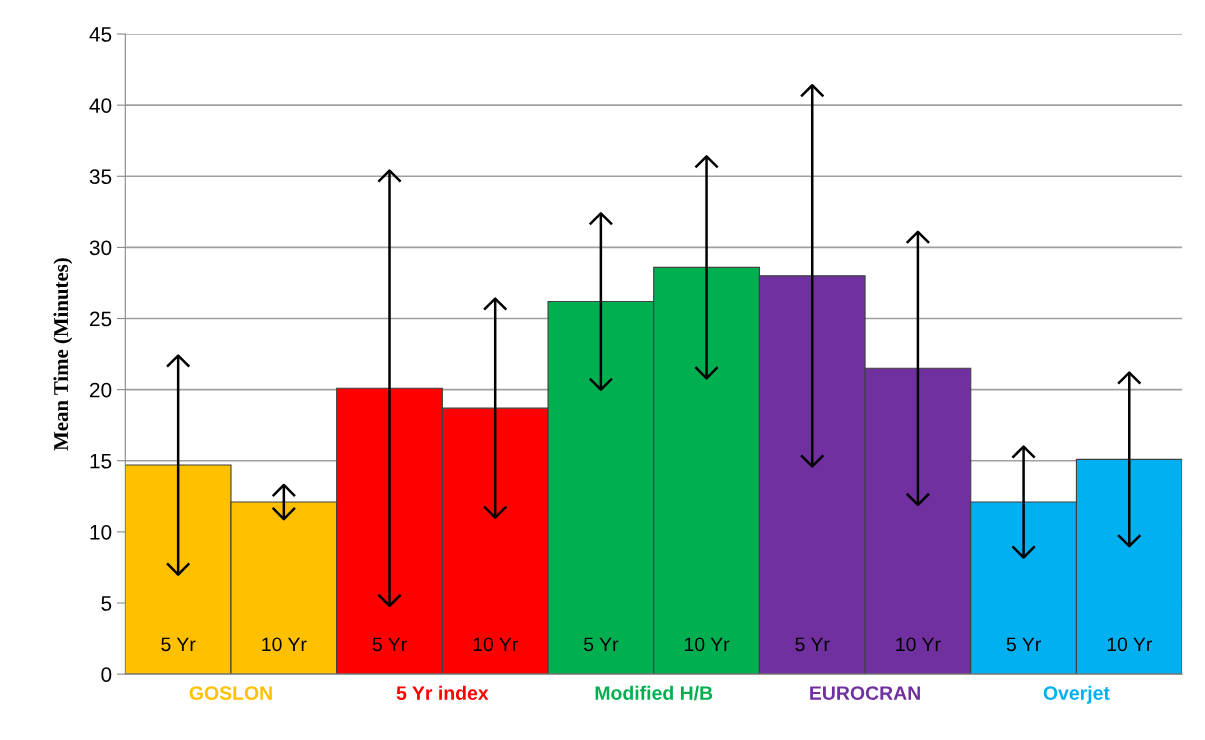  What do you see at coordinates (101, 532) in the screenshot?
I see `y-tick-label: 10` at bounding box center [101, 532].